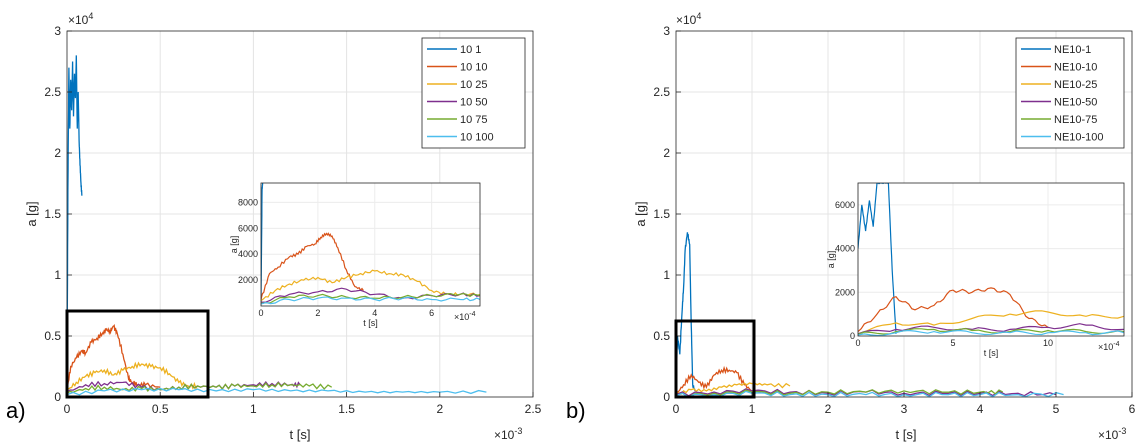 The height and width of the screenshot is (443, 1142). Describe the element at coordinates (16, 410) in the screenshot. I see `panel-label: a)` at that location.